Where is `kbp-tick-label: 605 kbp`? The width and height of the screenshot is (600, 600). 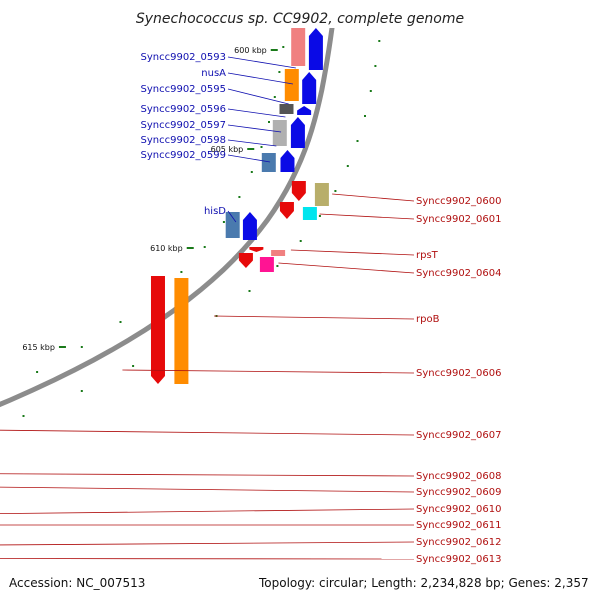
kbp-tick-label: 605 kbp is located at coordinates (227, 149).